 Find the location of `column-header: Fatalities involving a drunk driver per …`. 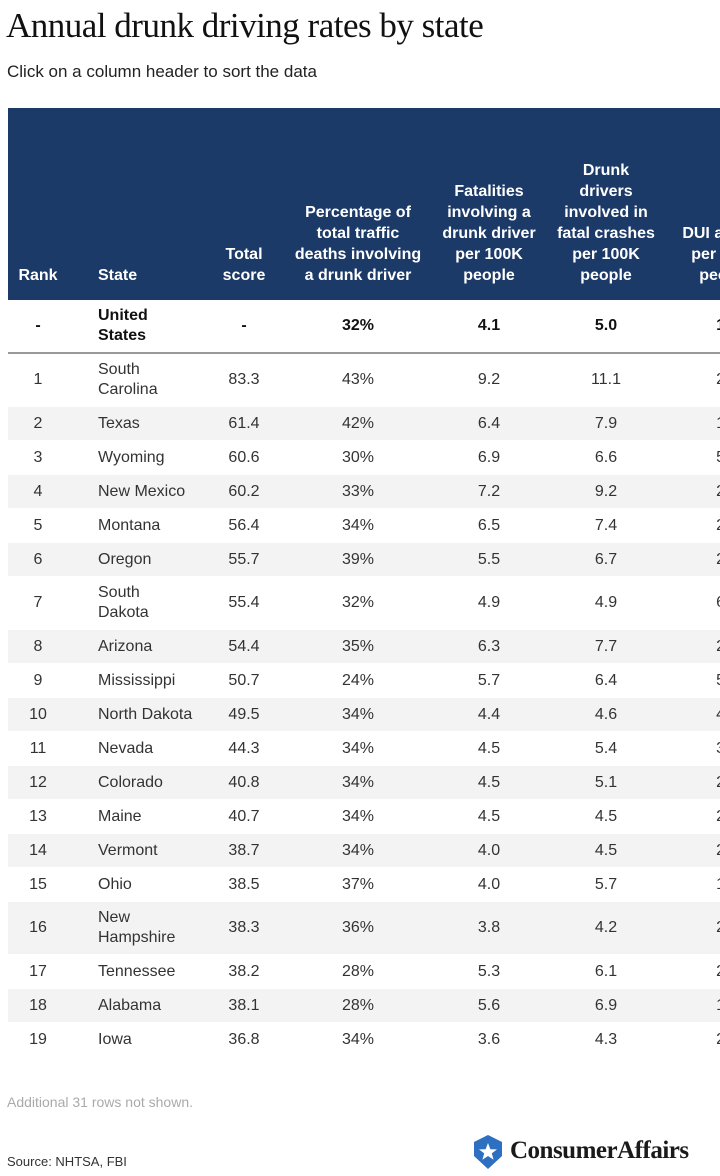

column-header: Fatalities involving a drunk driver per … is located at coordinates (489, 204).